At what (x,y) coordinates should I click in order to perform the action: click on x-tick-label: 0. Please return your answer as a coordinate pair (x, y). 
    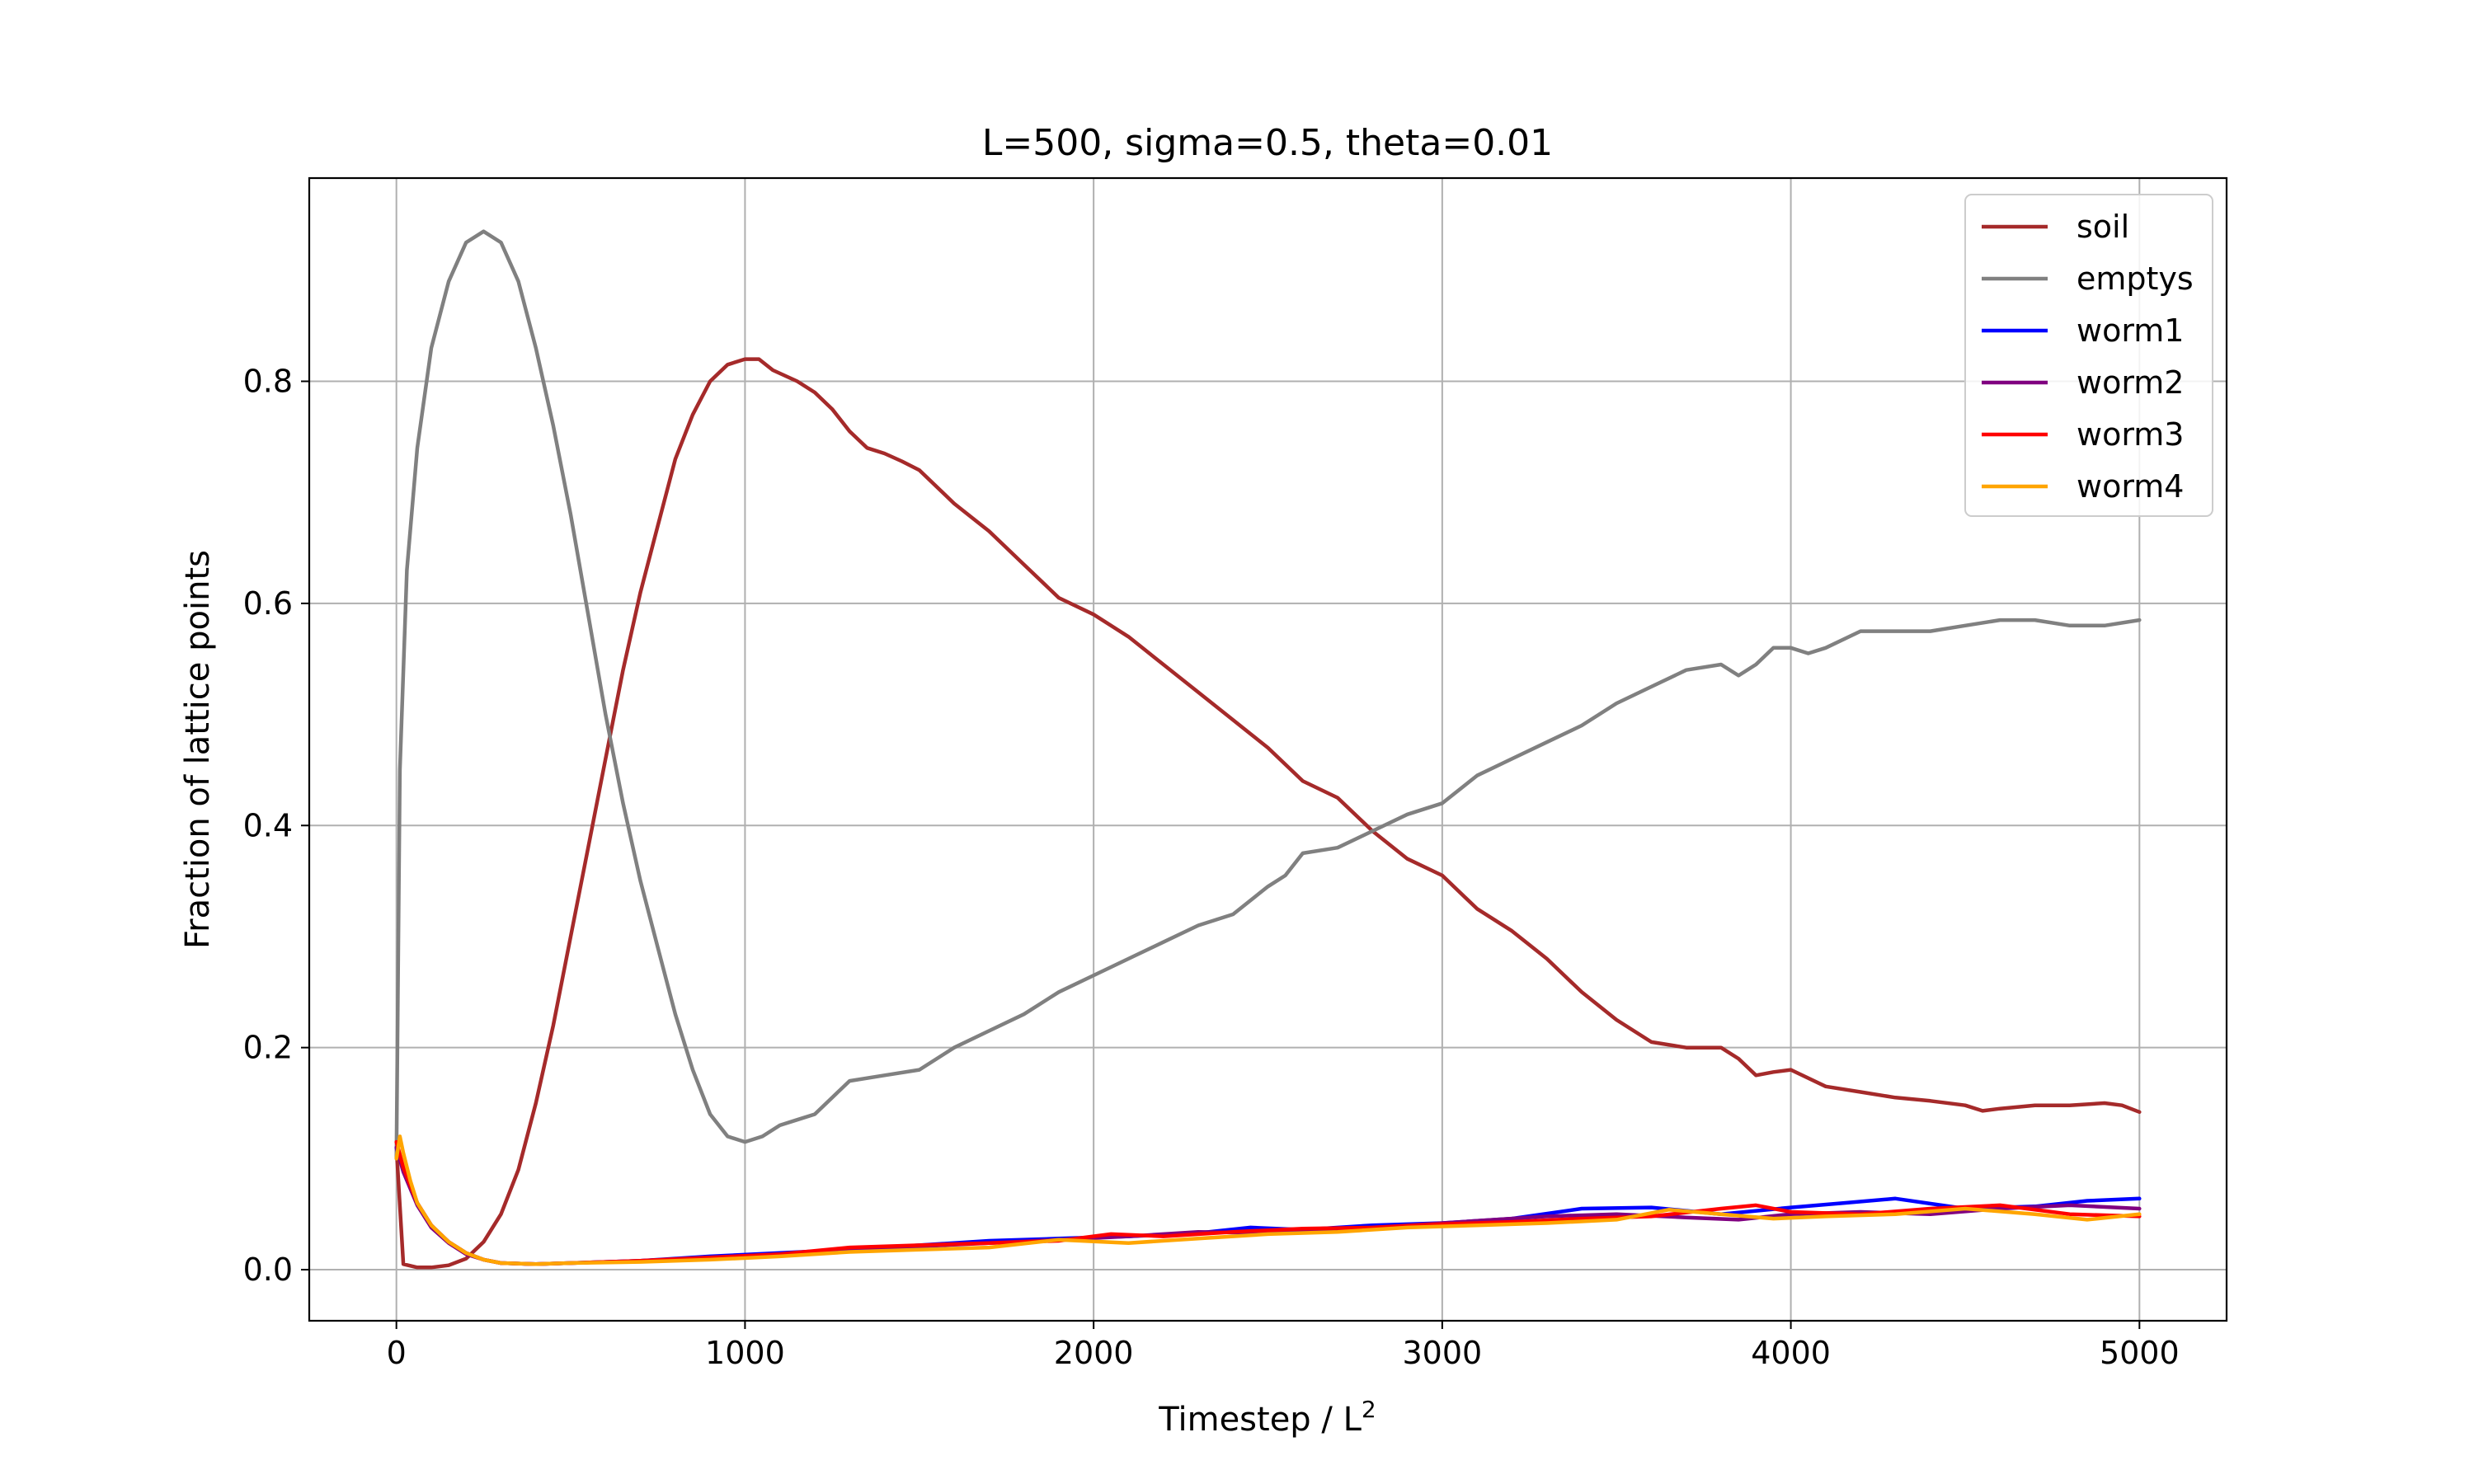
    Looking at the image, I should click on (397, 1353).